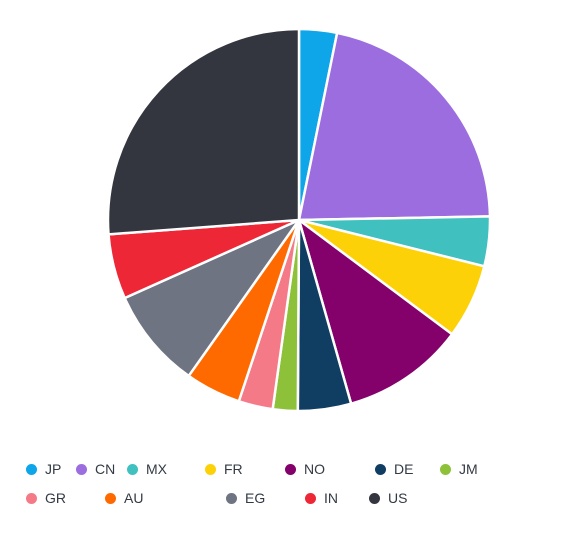  I want to click on legend-item-fr: FR, so click(224, 469).